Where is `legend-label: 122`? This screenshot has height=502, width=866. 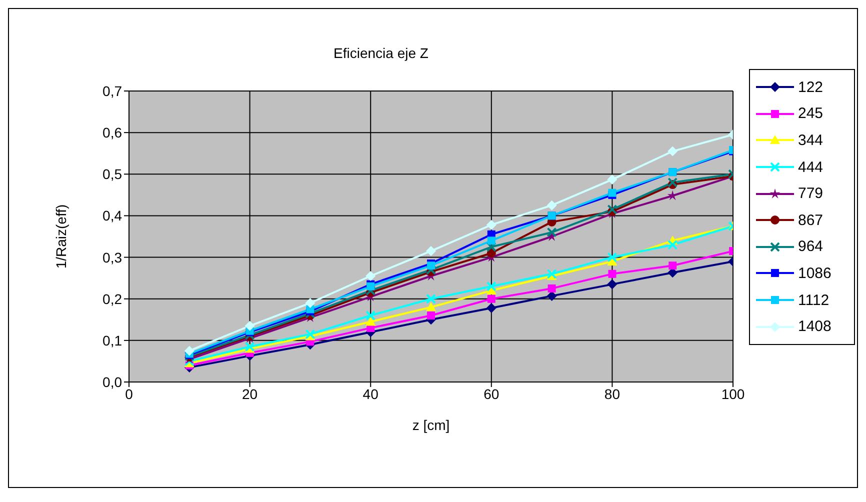 legend-label: 122 is located at coordinates (811, 87).